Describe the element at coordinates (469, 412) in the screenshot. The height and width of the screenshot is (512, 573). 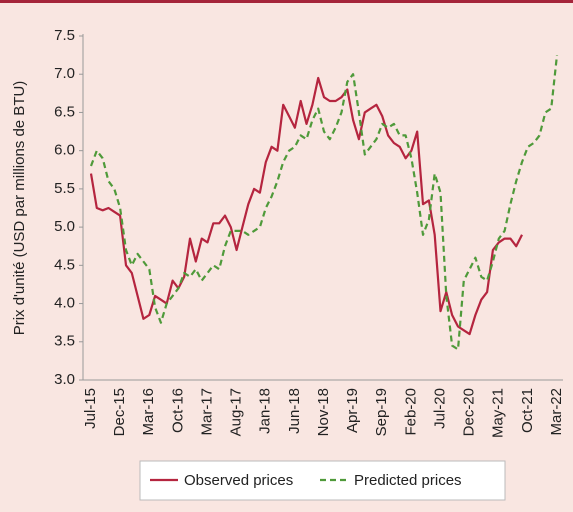
I see `x-tick-label: Dec-20` at that location.